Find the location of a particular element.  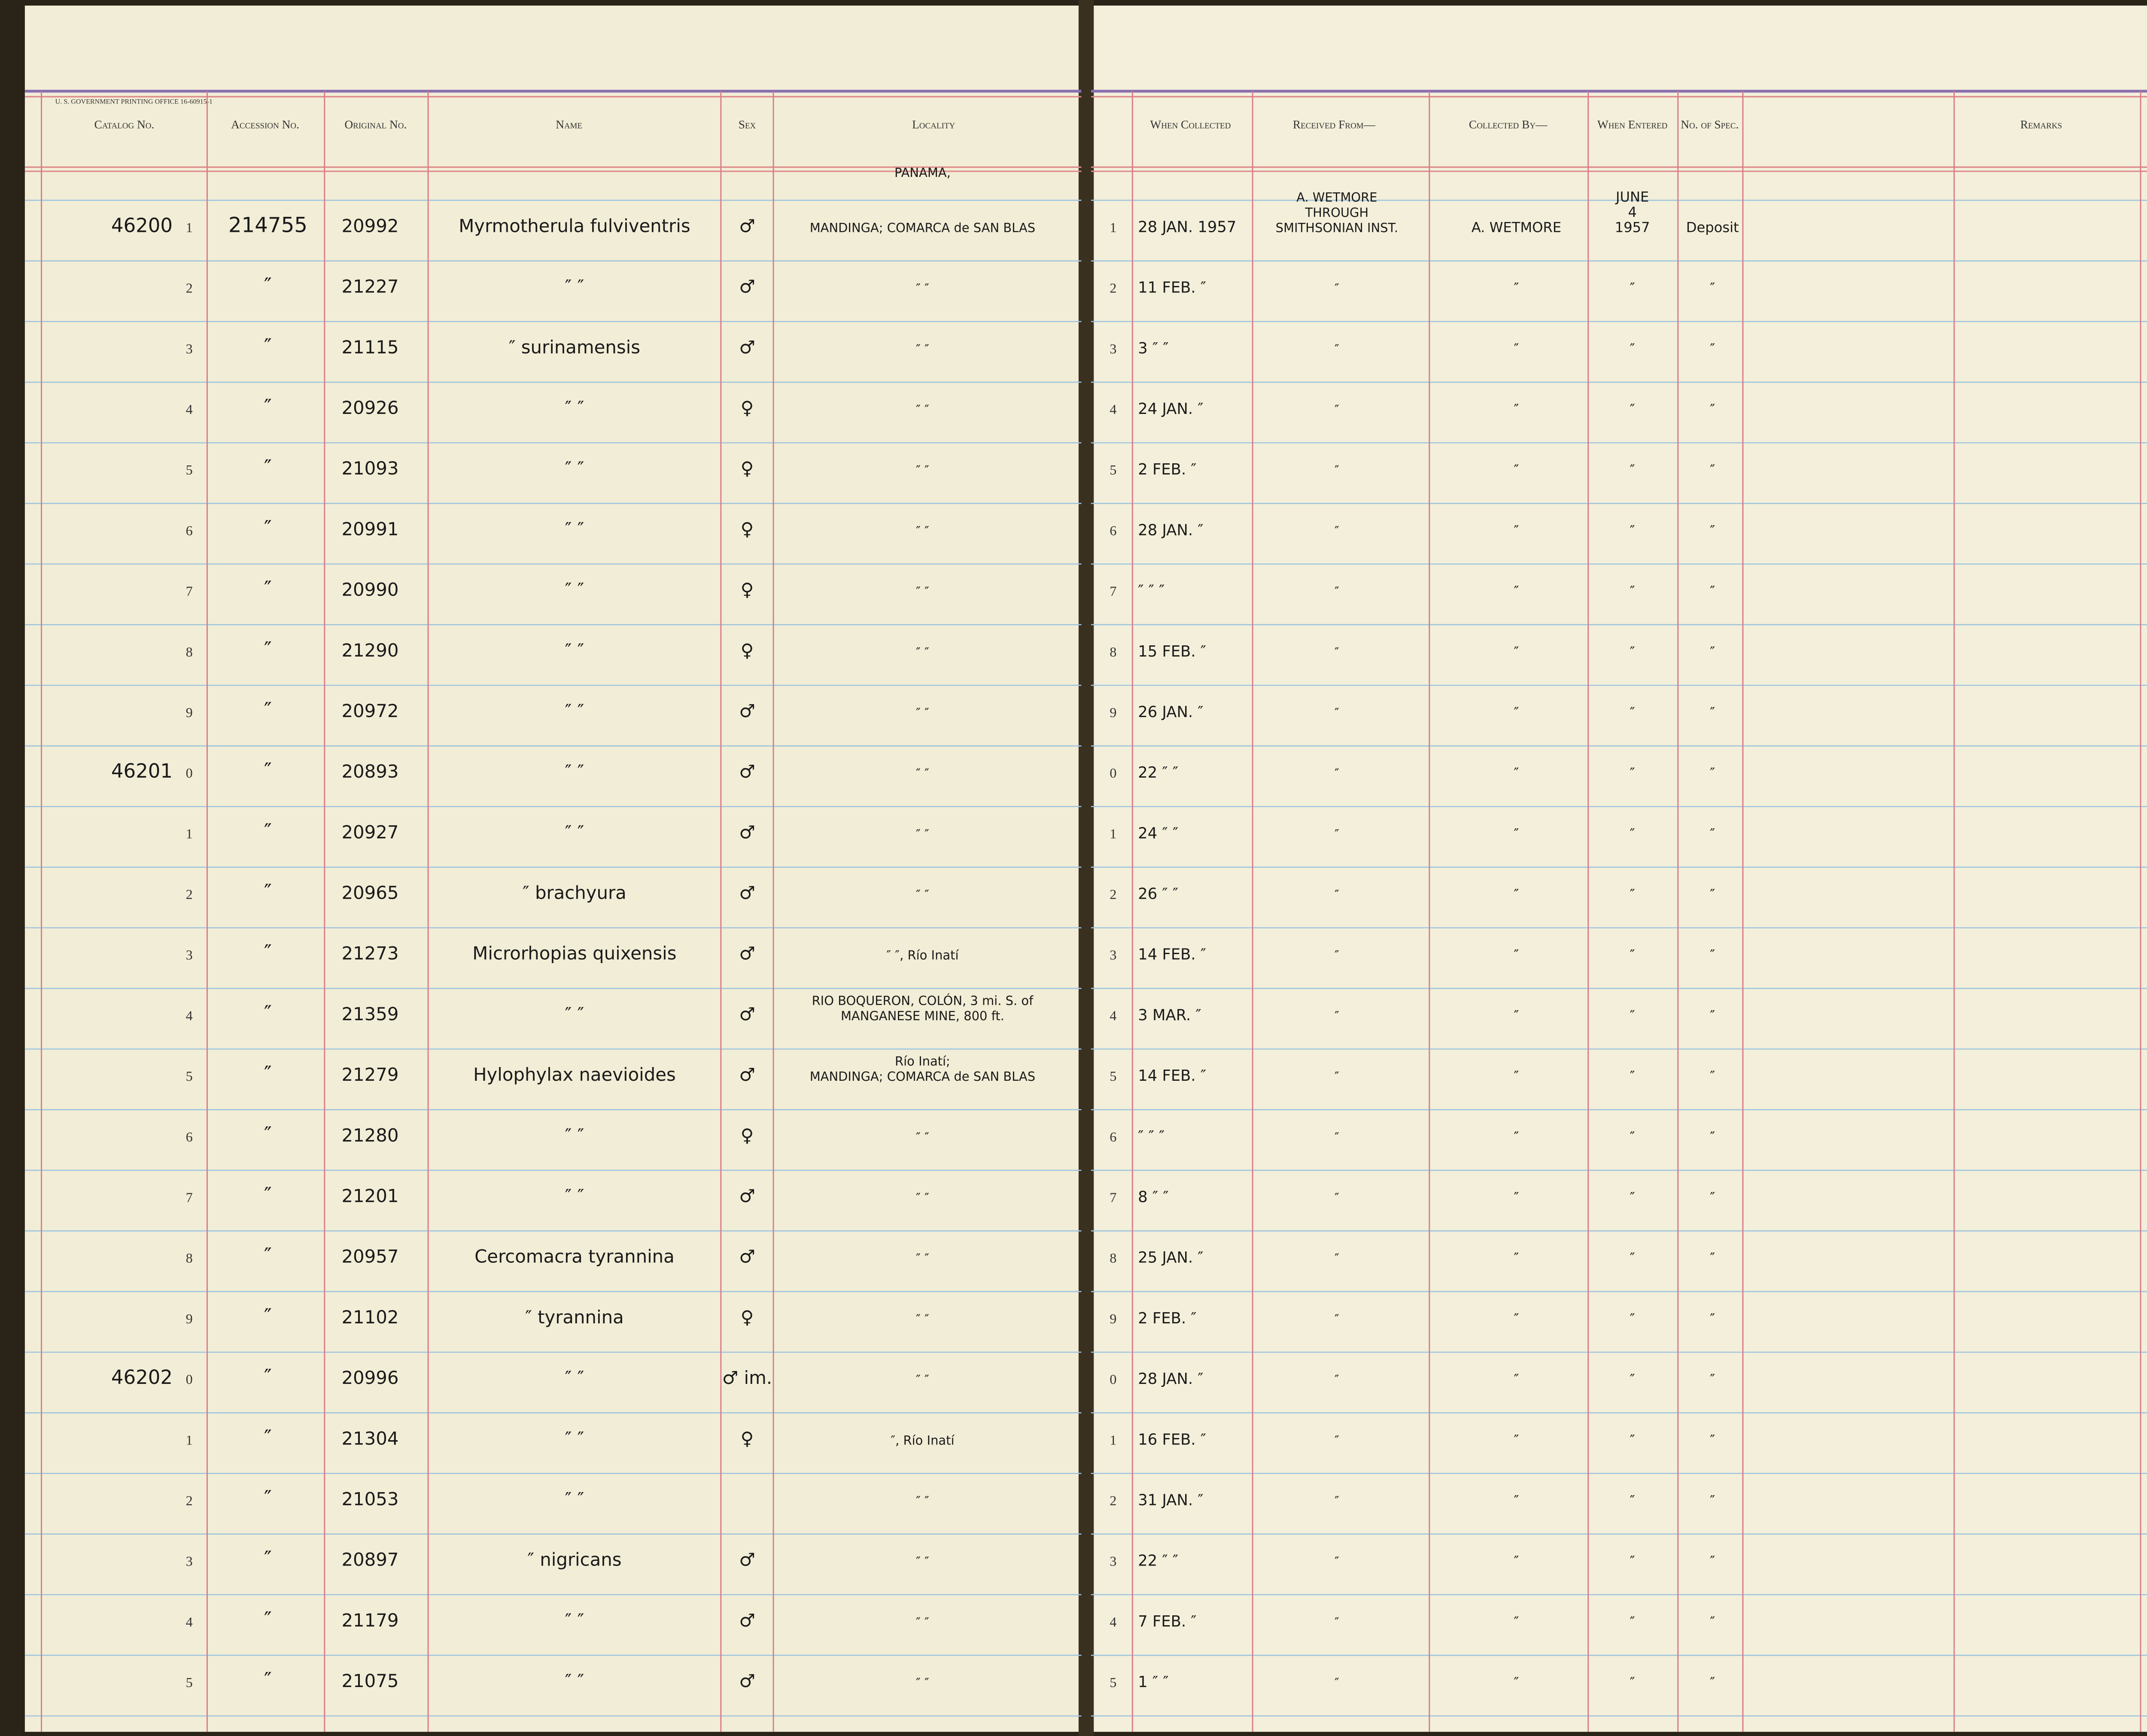

cell-original: 21279 is located at coordinates (369, 1074).